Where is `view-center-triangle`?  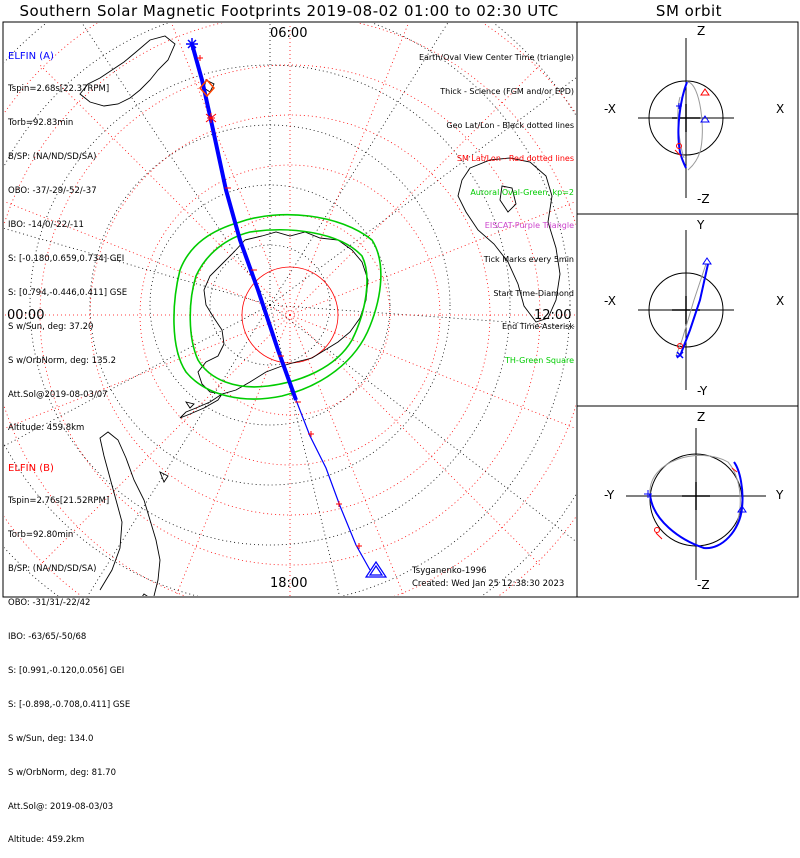 view-center-triangle is located at coordinates (376, 569).